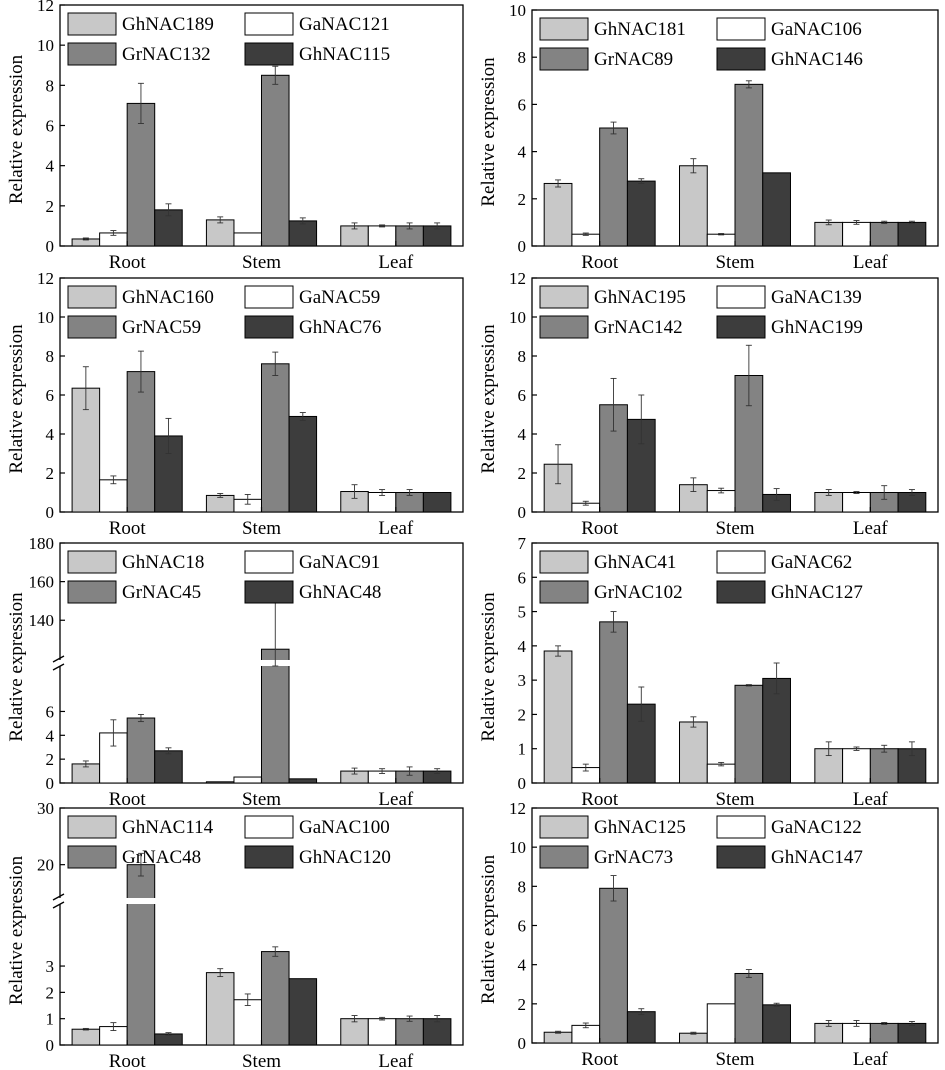 The image size is (945, 1070). I want to click on bar-GrNAC102-Stem, so click(749, 734).